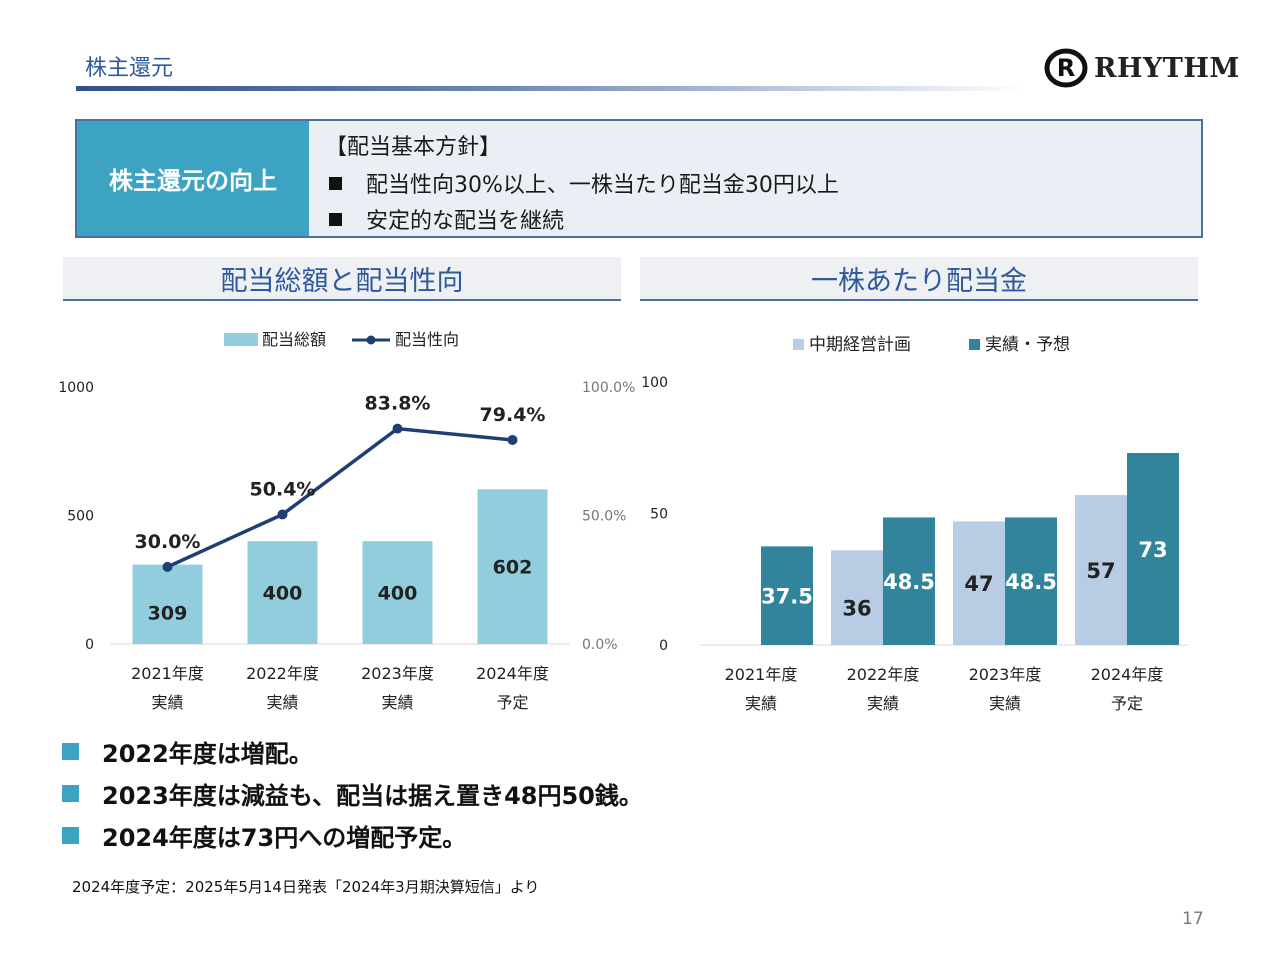  Describe the element at coordinates (604, 517) in the screenshot. I see `y2-axis-tick-label: 50.0%` at that location.